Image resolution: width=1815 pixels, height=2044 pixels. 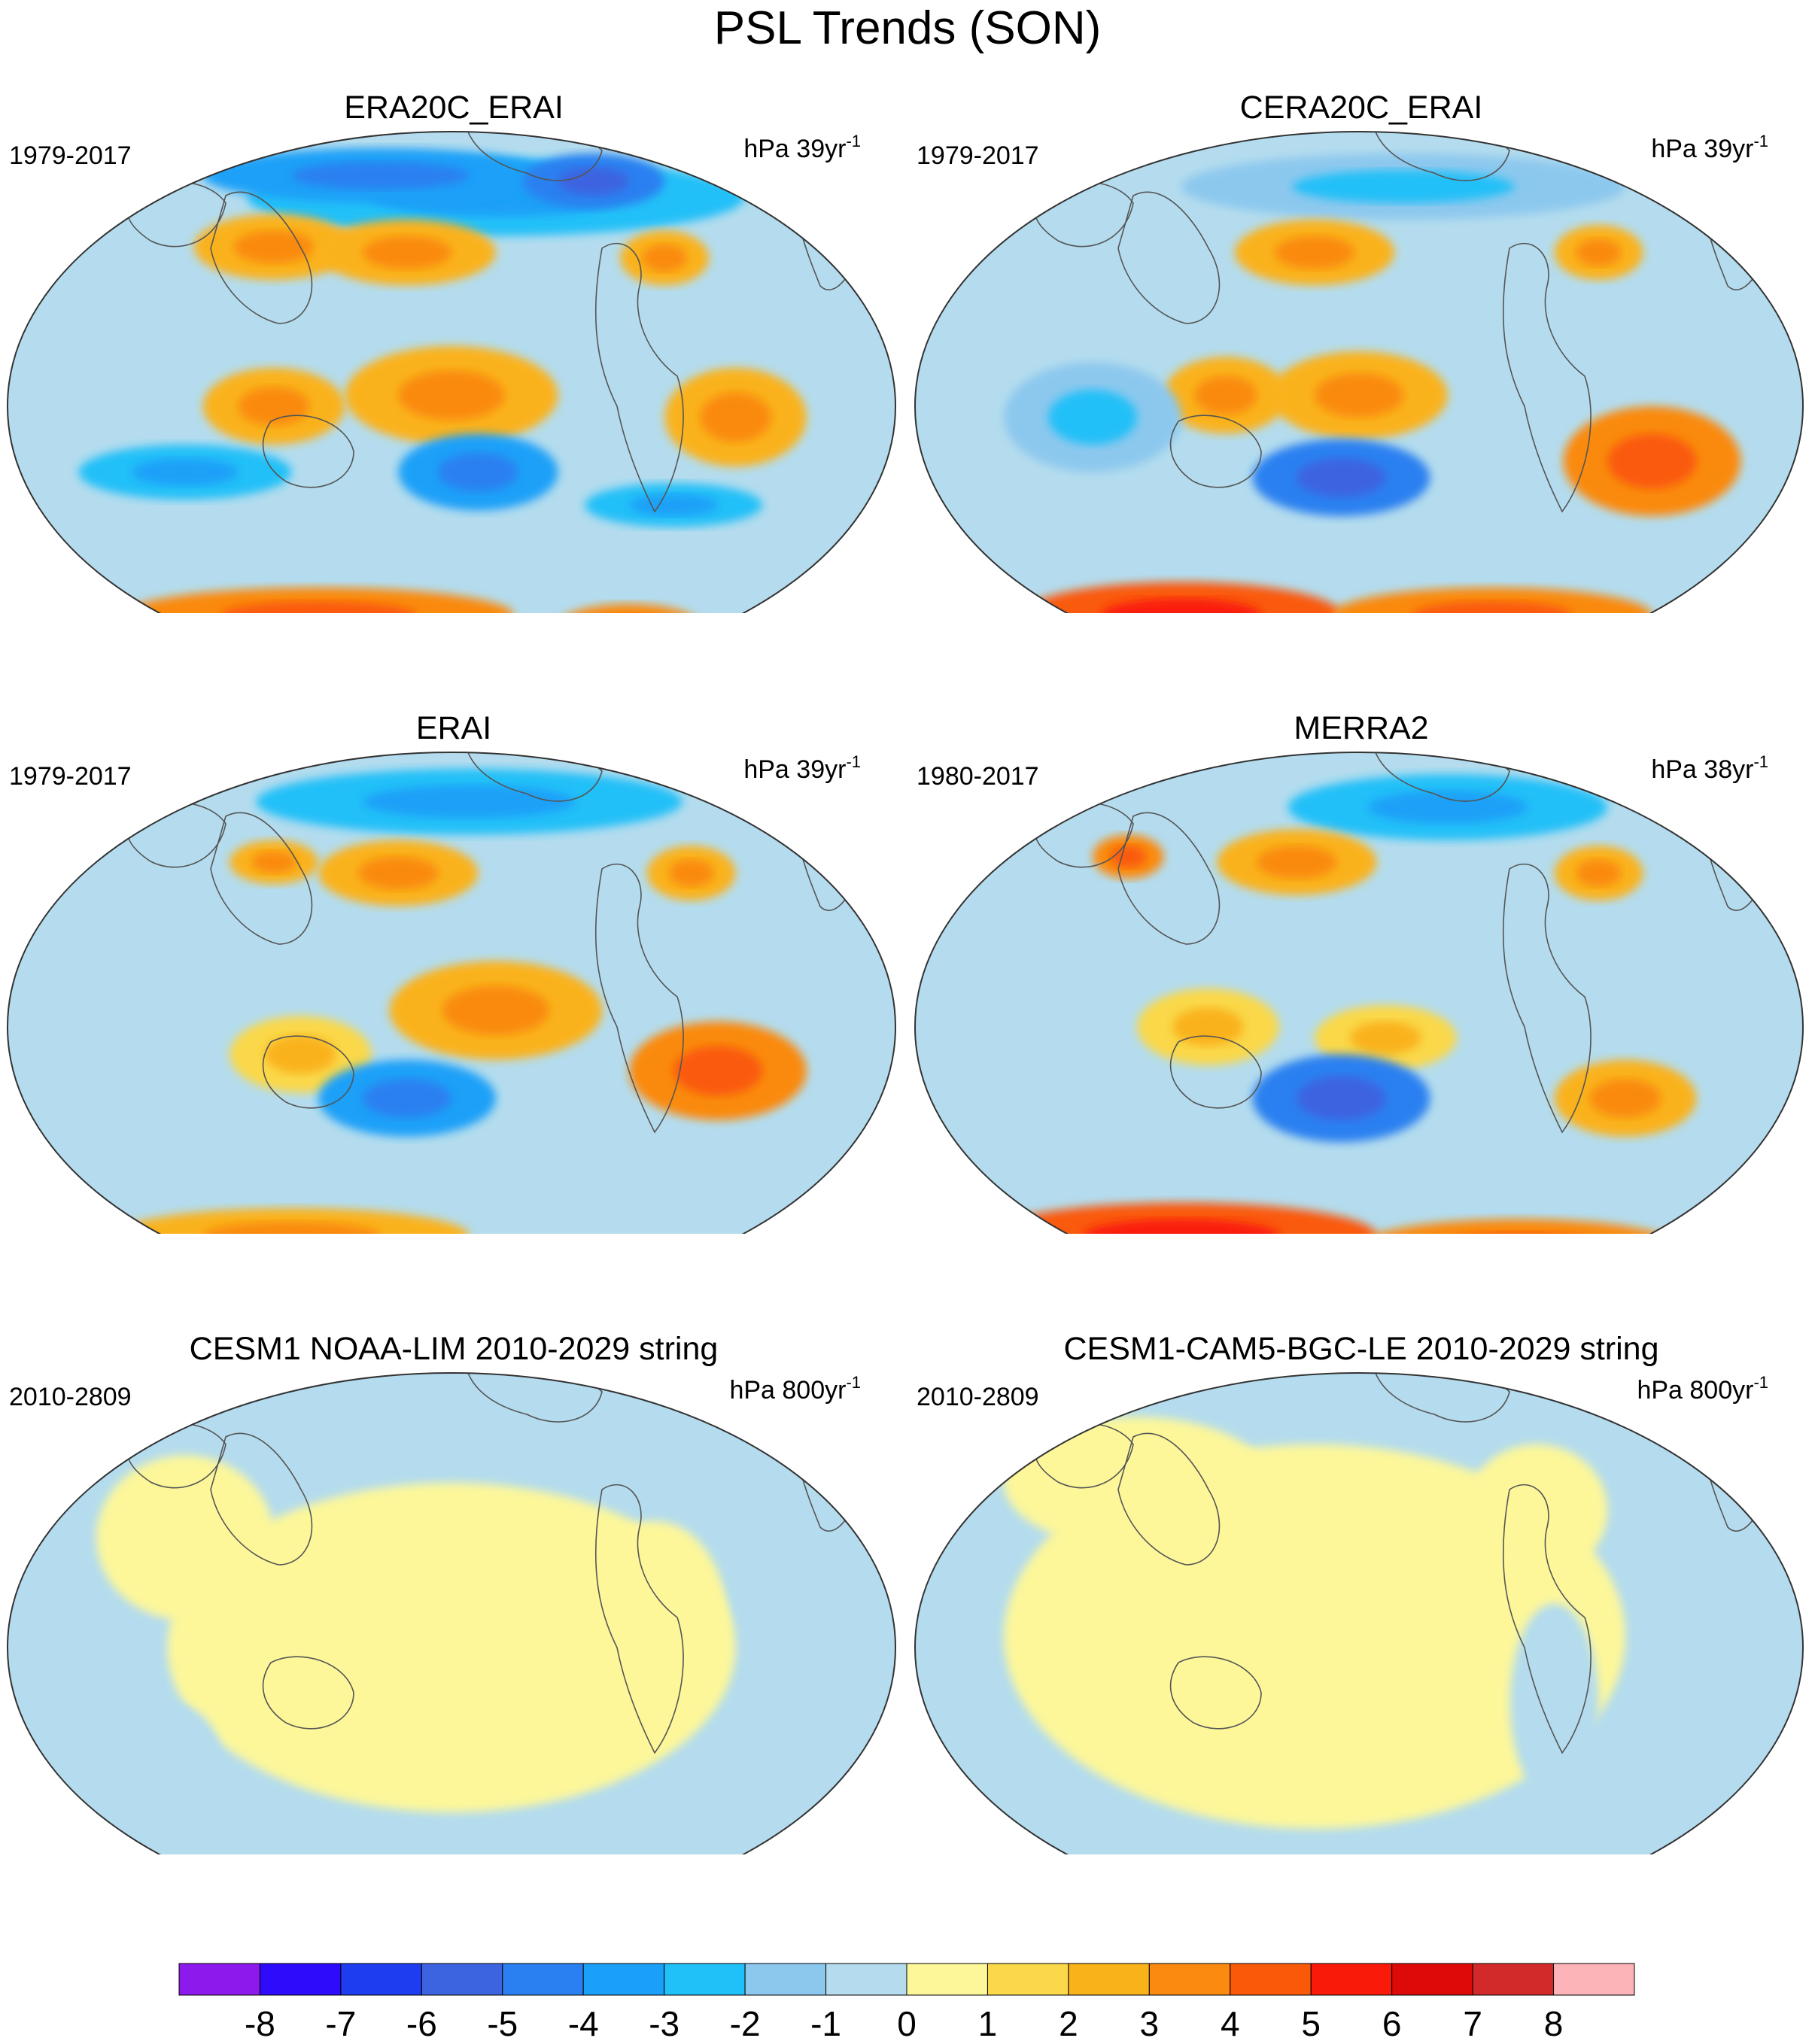 What do you see at coordinates (907, 28) in the screenshot?
I see `figure-title: PSL Trends (SON)` at bounding box center [907, 28].